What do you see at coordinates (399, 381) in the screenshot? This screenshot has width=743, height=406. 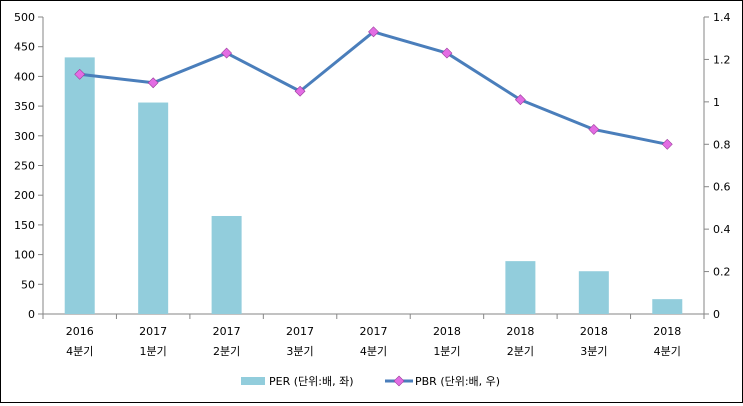 I see `legend-pbr-marker` at bounding box center [399, 381].